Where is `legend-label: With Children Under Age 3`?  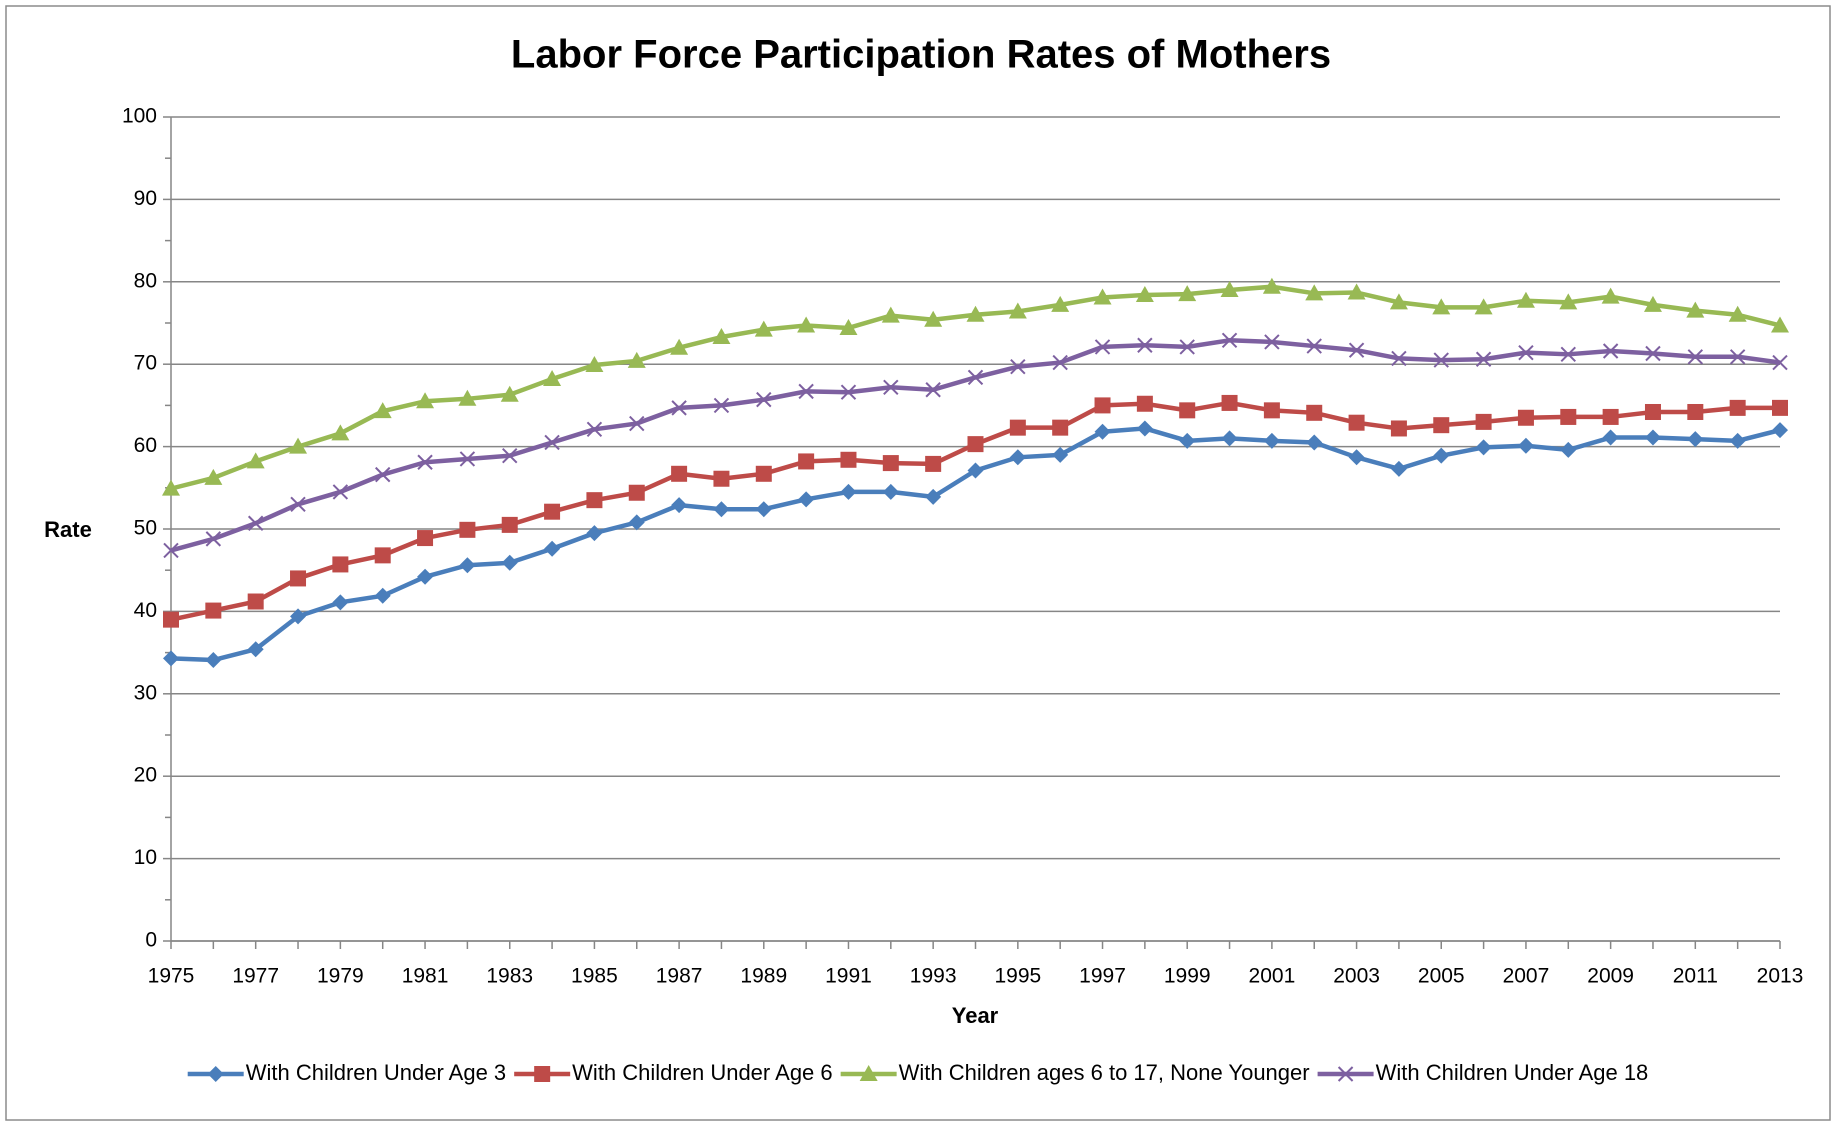
legend-label: With Children Under Age 3 is located at coordinates (376, 1072).